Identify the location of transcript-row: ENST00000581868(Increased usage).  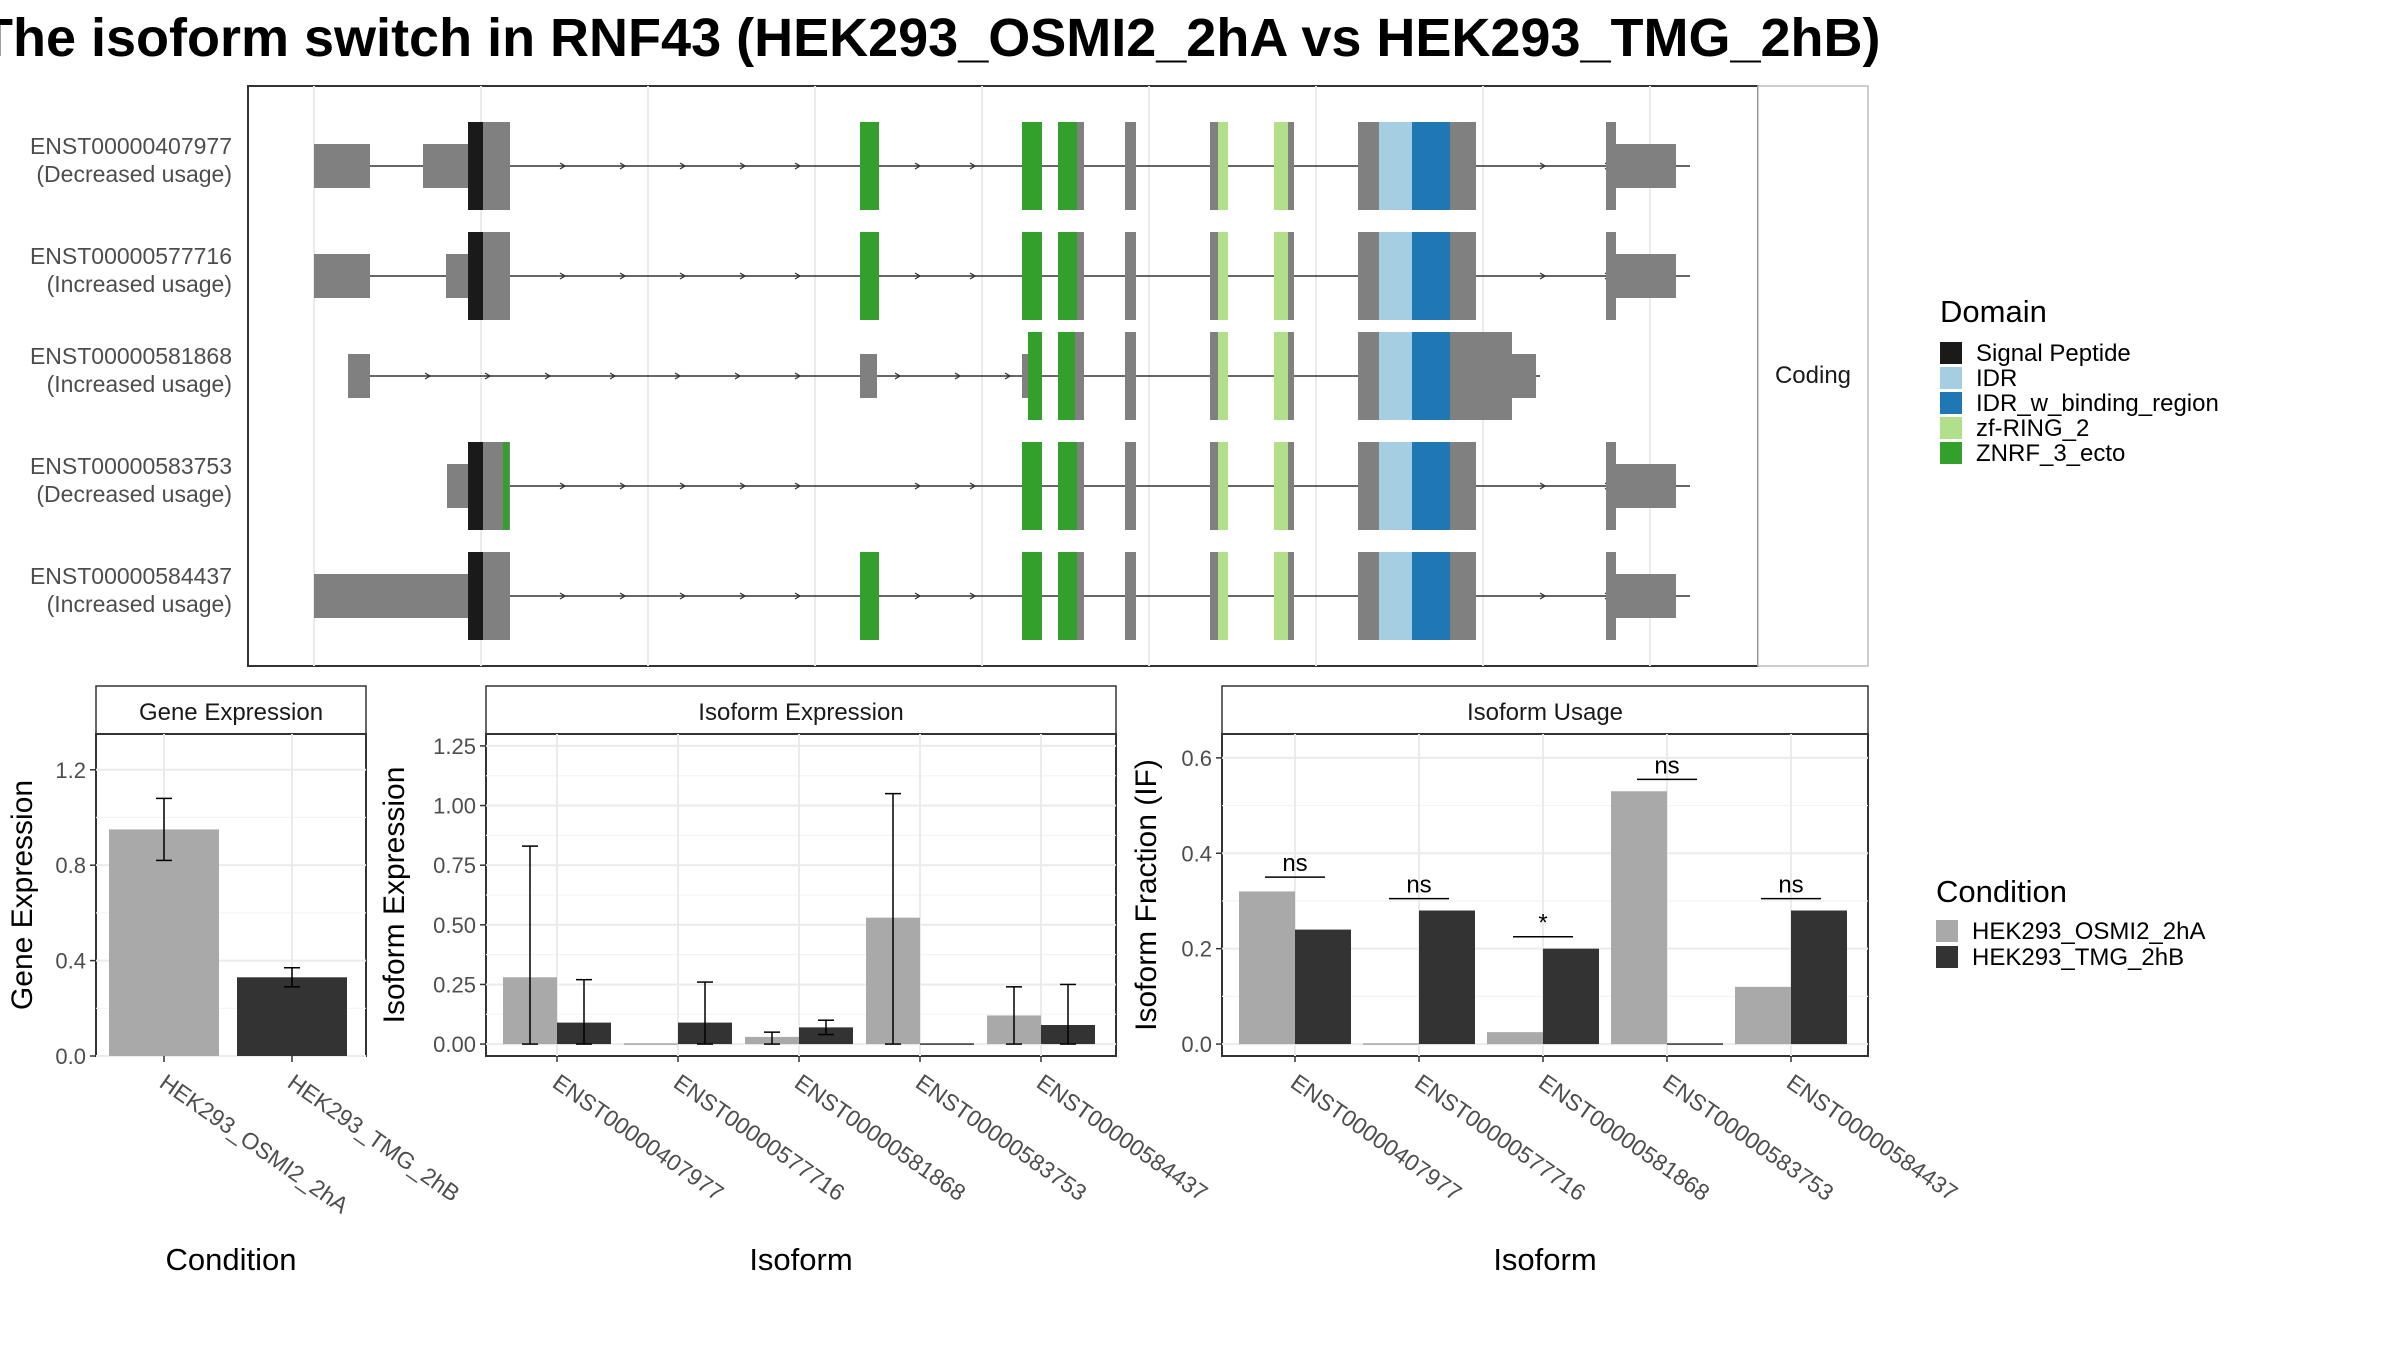
(785, 376).